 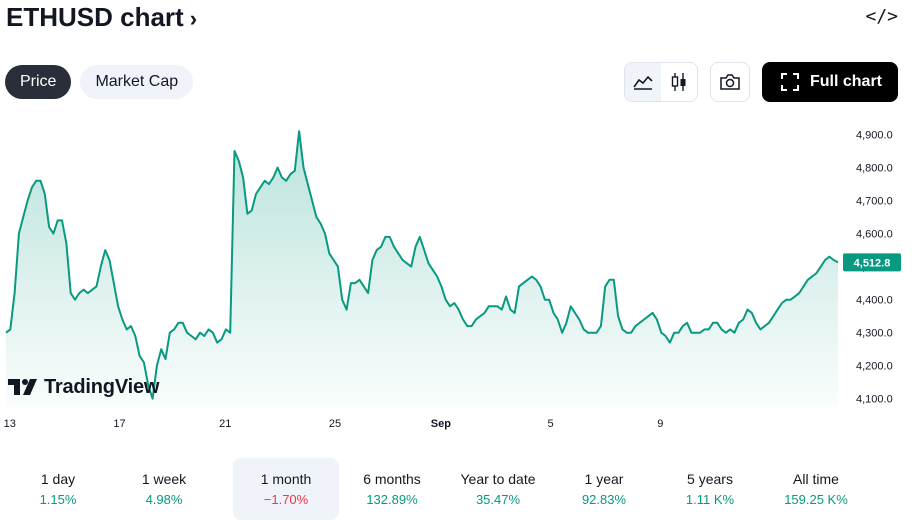 I want to click on y-tick-label: 4,900.0, so click(x=874, y=136).